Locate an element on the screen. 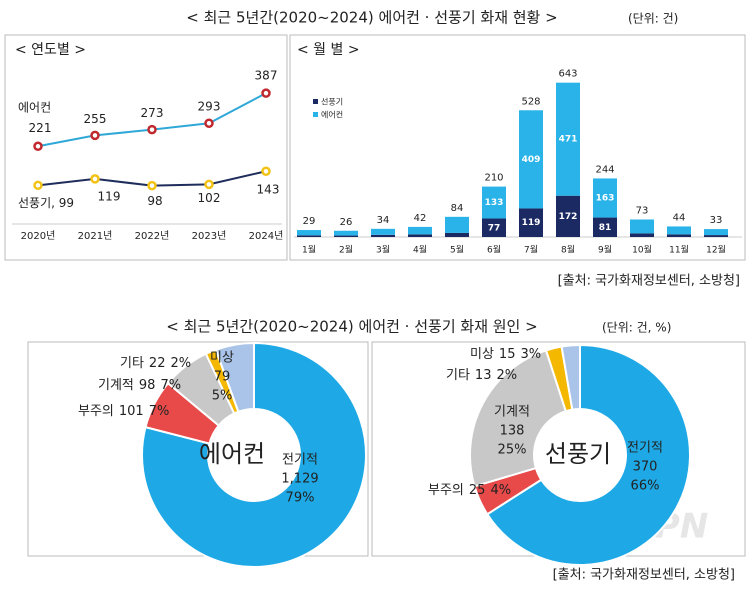 The width and height of the screenshot is (750, 594). segment-label: 163 is located at coordinates (605, 199).